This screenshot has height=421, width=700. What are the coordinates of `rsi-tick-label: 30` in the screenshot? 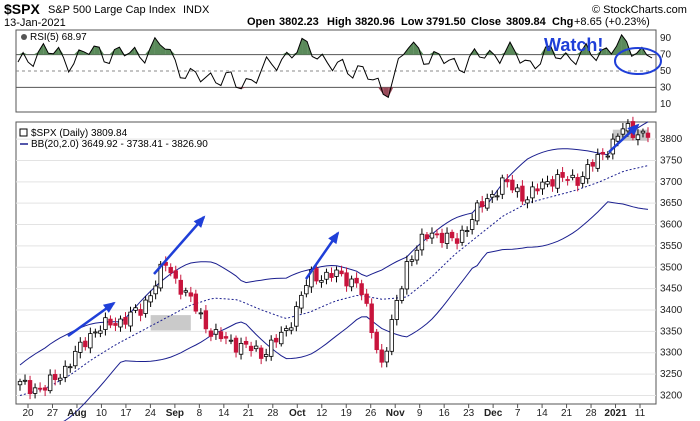 It's located at (666, 87).